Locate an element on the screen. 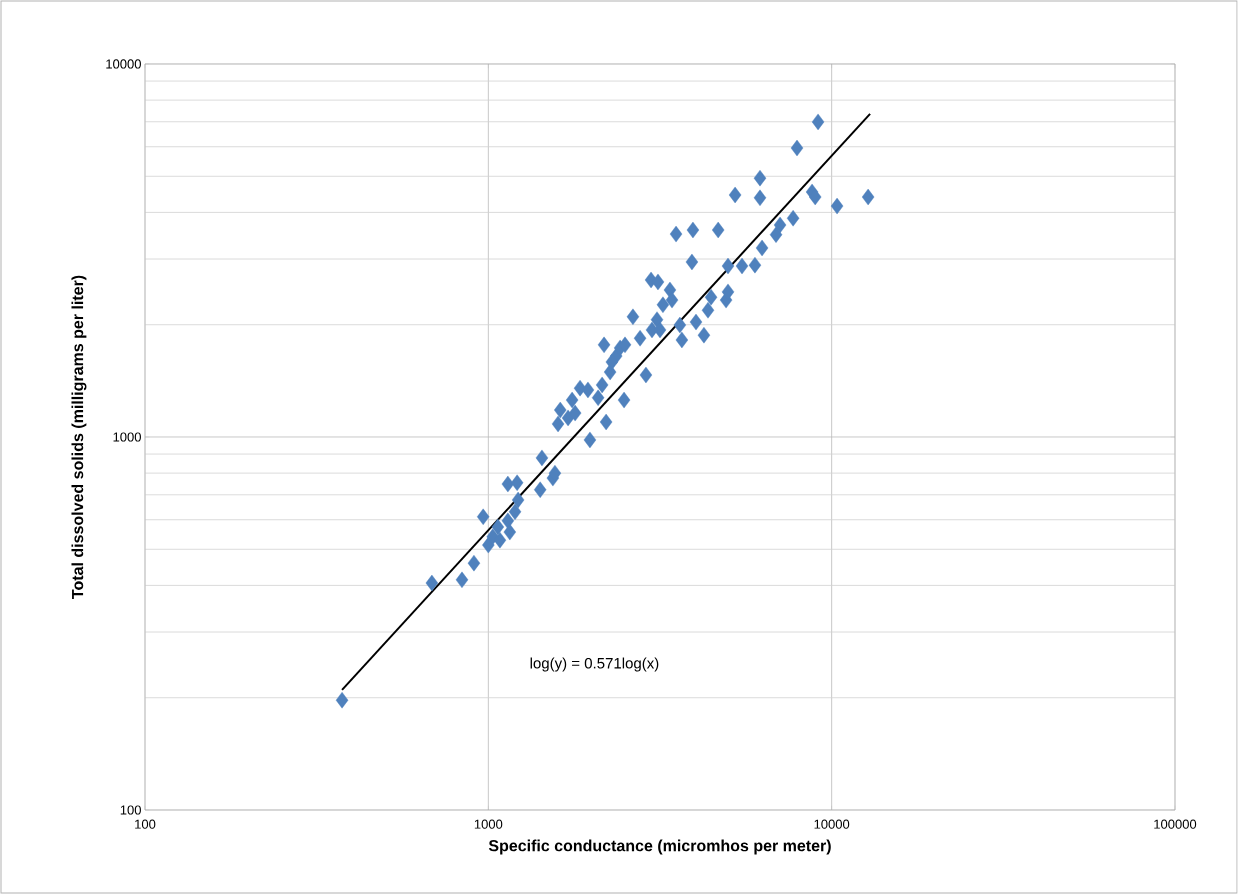  x-tick-label: 100000 is located at coordinates (1175, 824).